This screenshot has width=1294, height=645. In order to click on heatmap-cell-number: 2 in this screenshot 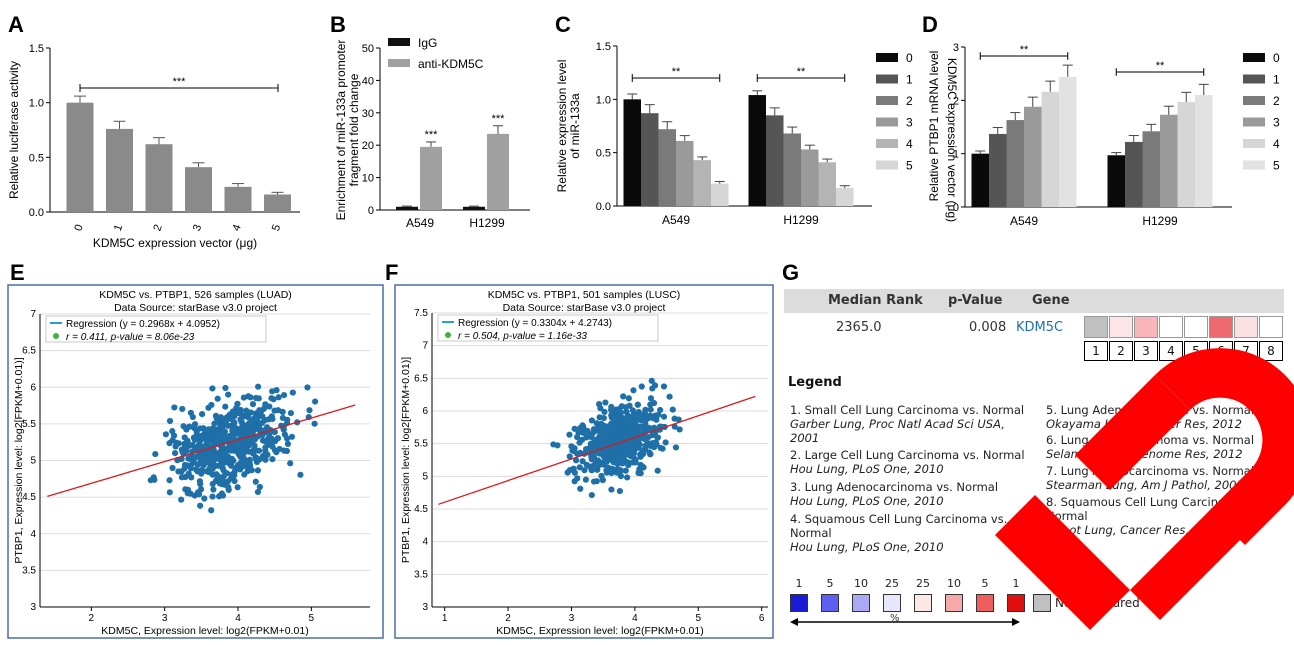, I will do `click(1121, 351)`.